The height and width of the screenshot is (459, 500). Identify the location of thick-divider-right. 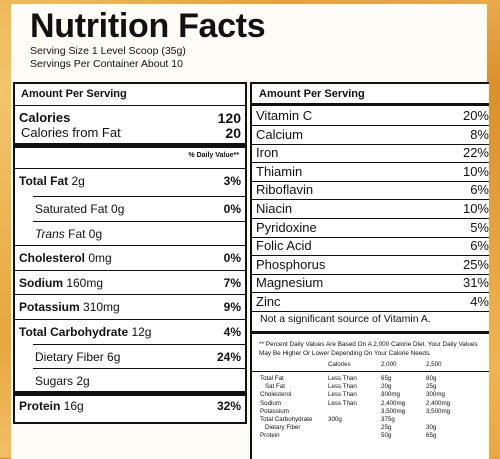
(370, 104).